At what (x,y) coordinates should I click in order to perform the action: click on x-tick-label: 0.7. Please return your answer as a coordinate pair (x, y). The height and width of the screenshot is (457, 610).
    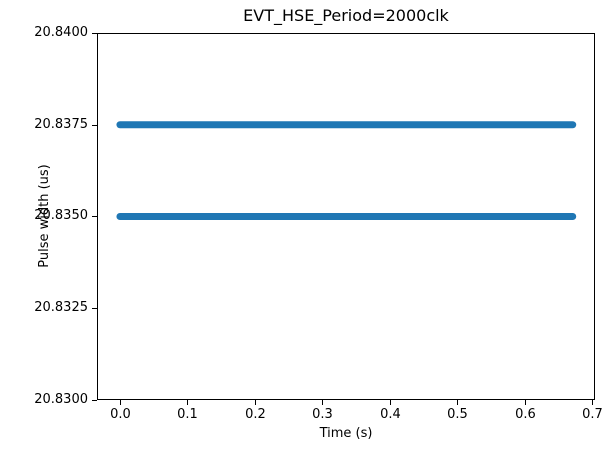
    Looking at the image, I should click on (592, 414).